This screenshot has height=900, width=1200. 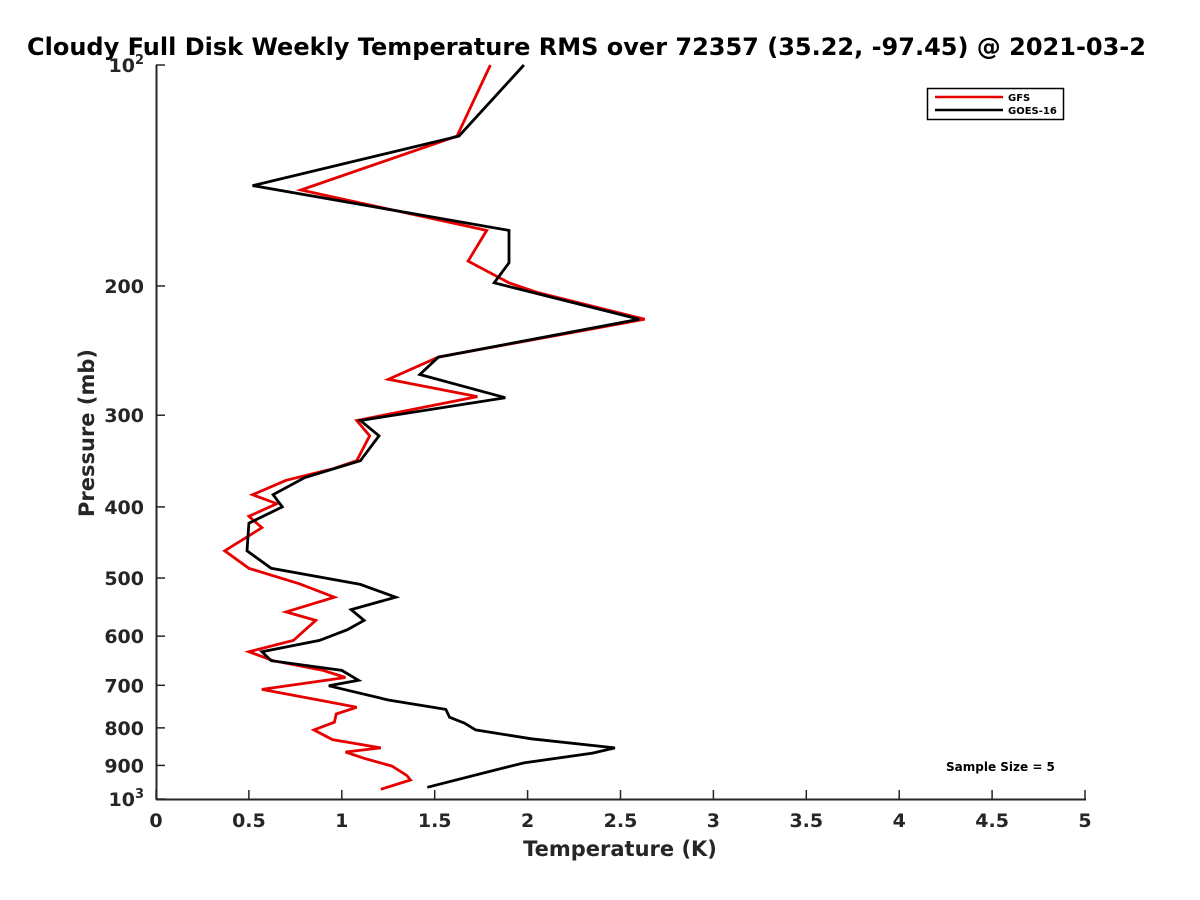 I want to click on x-tick-label: 0, so click(x=155, y=821).